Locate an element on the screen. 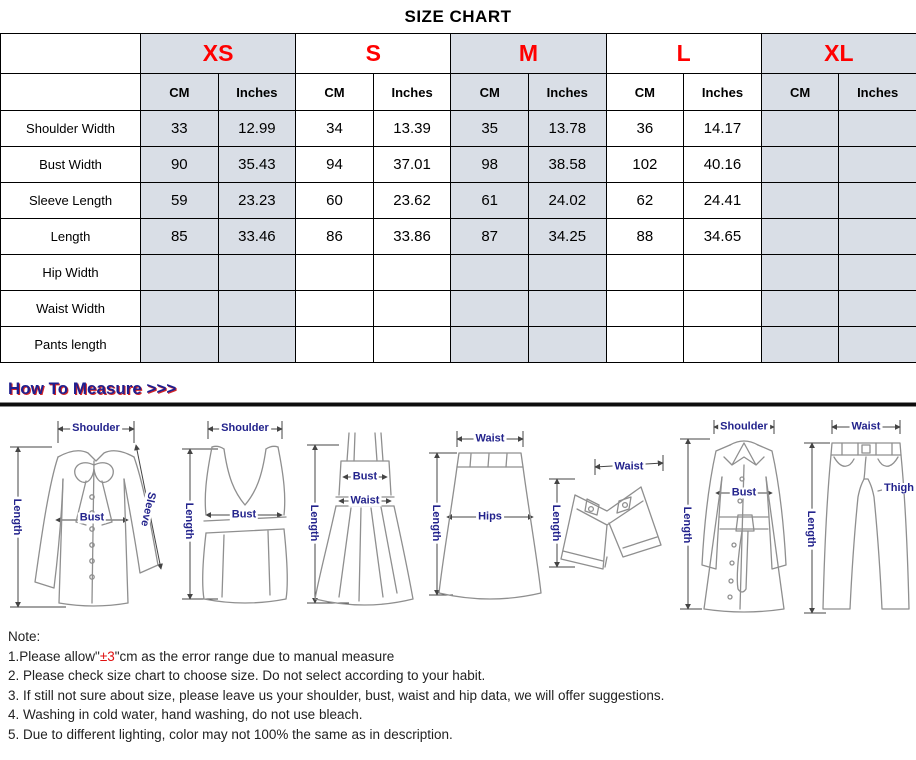  tank-bust-label: Bust is located at coordinates (244, 515).